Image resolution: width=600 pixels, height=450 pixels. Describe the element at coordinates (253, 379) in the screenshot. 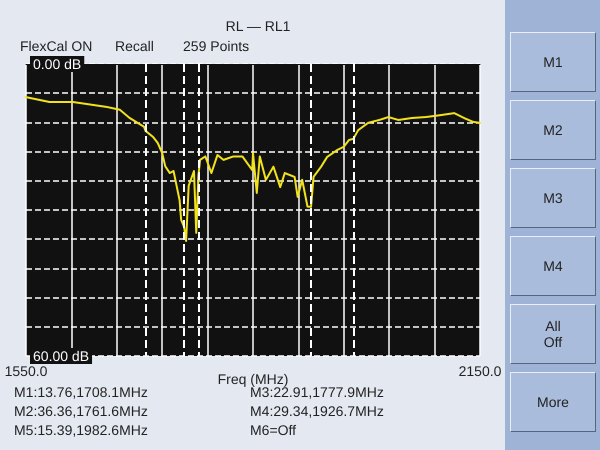

I see `x-axis-title: Freq (MHz)` at that location.